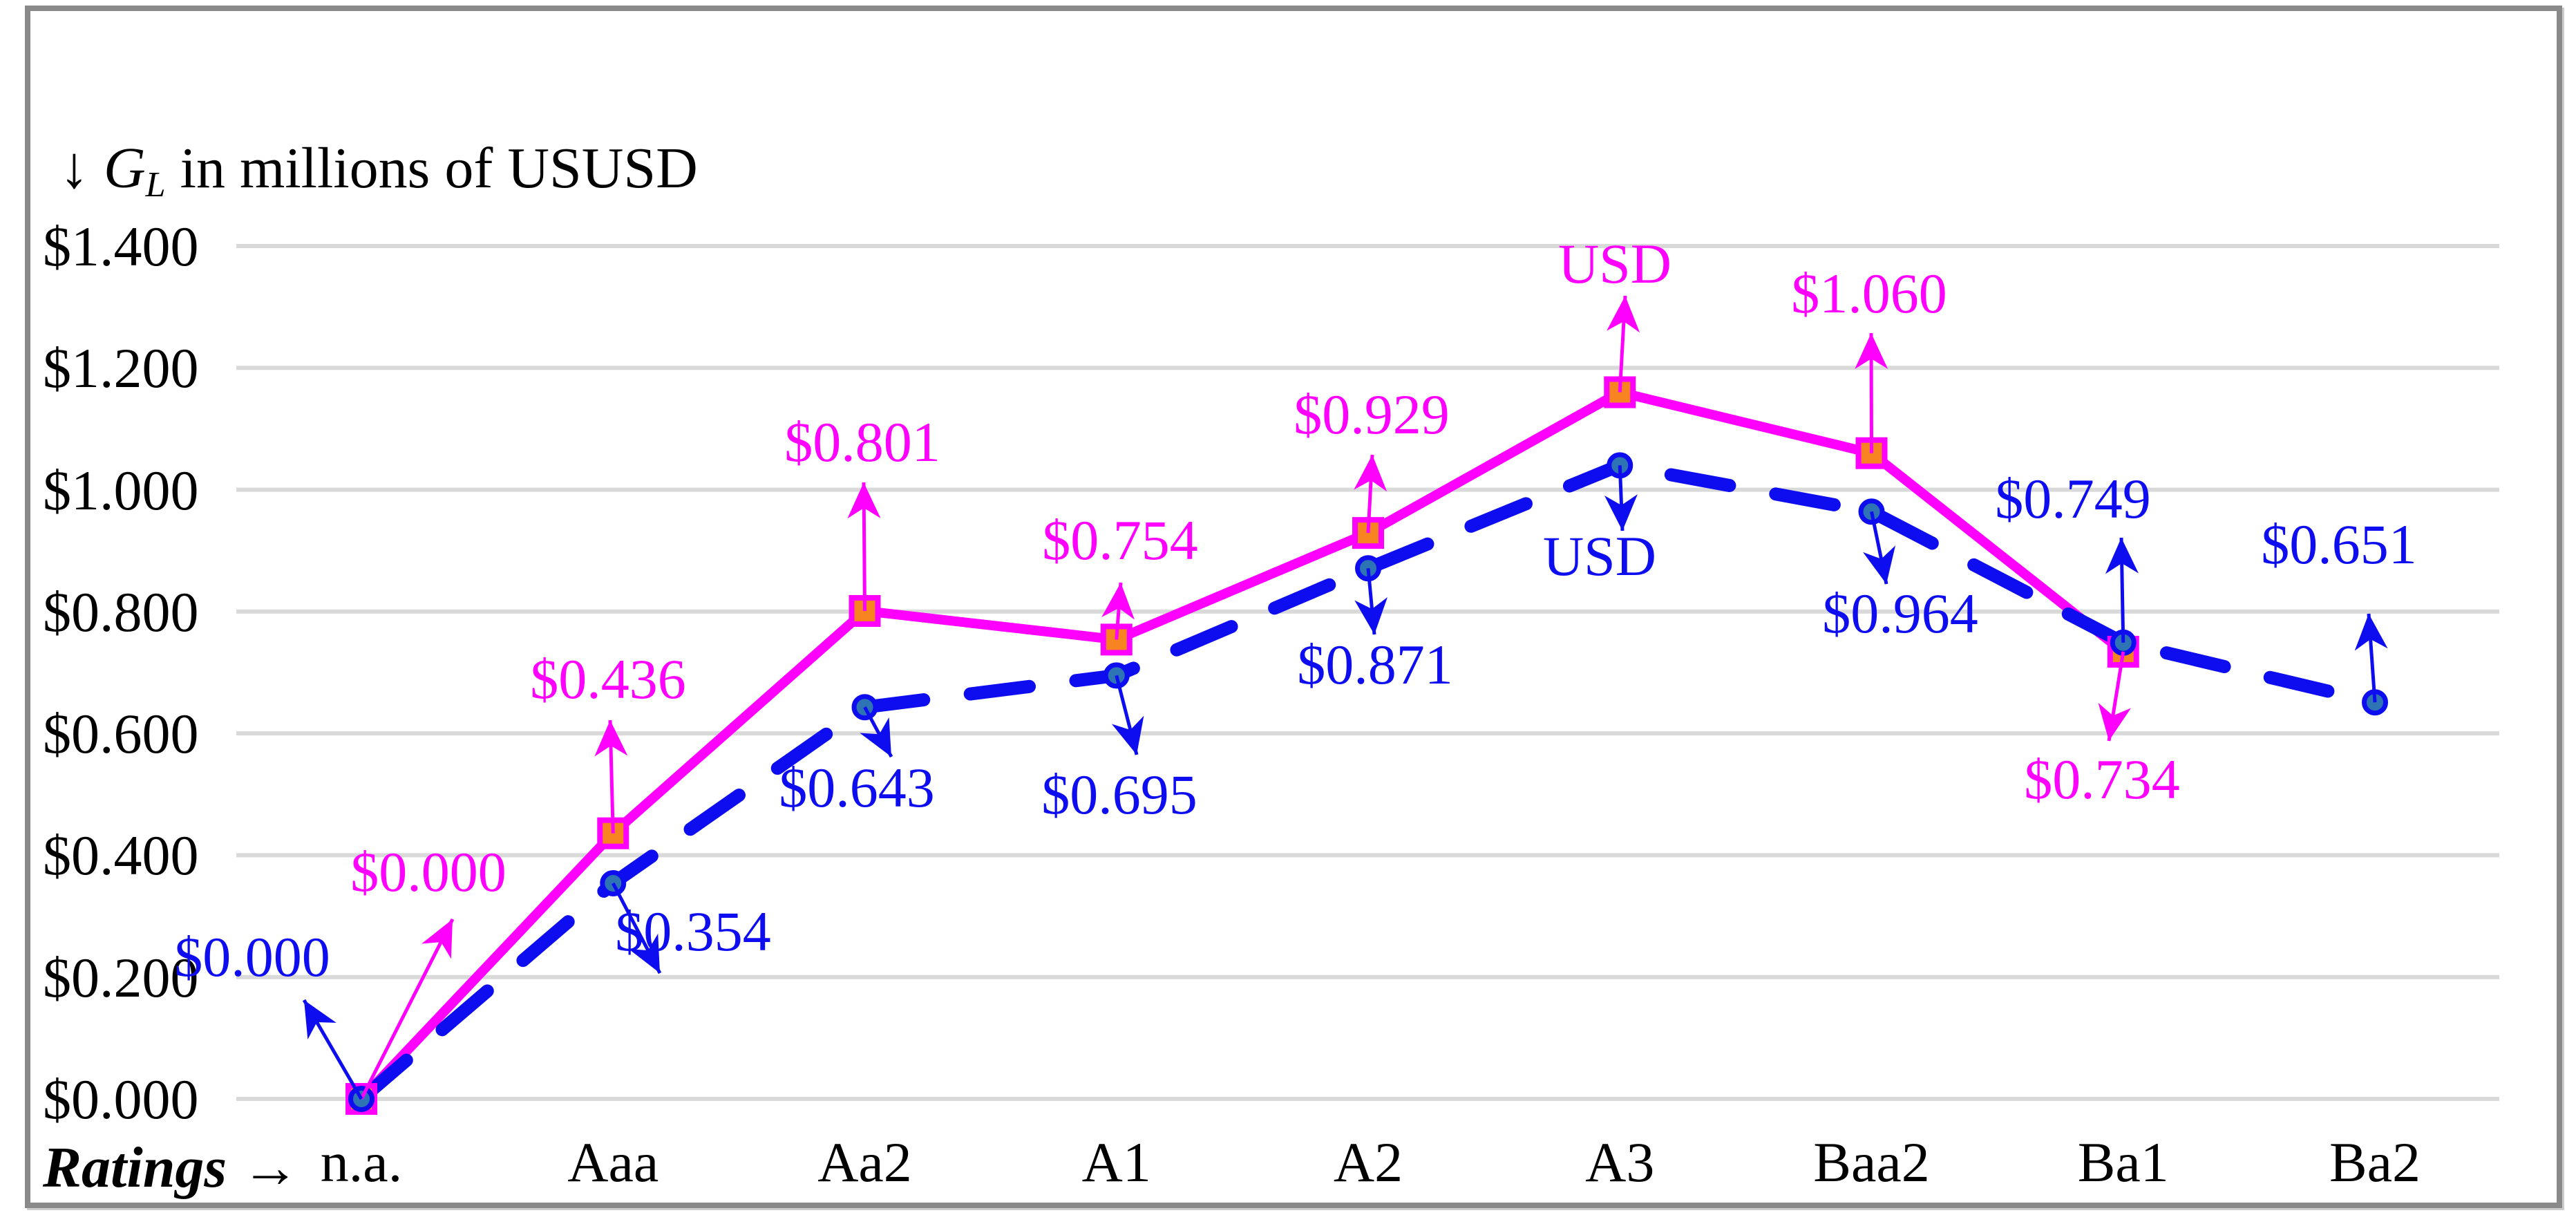 Image resolution: width=2576 pixels, height=1224 pixels. What do you see at coordinates (1871, 1162) in the screenshot?
I see `x-category-label: Baa2` at bounding box center [1871, 1162].